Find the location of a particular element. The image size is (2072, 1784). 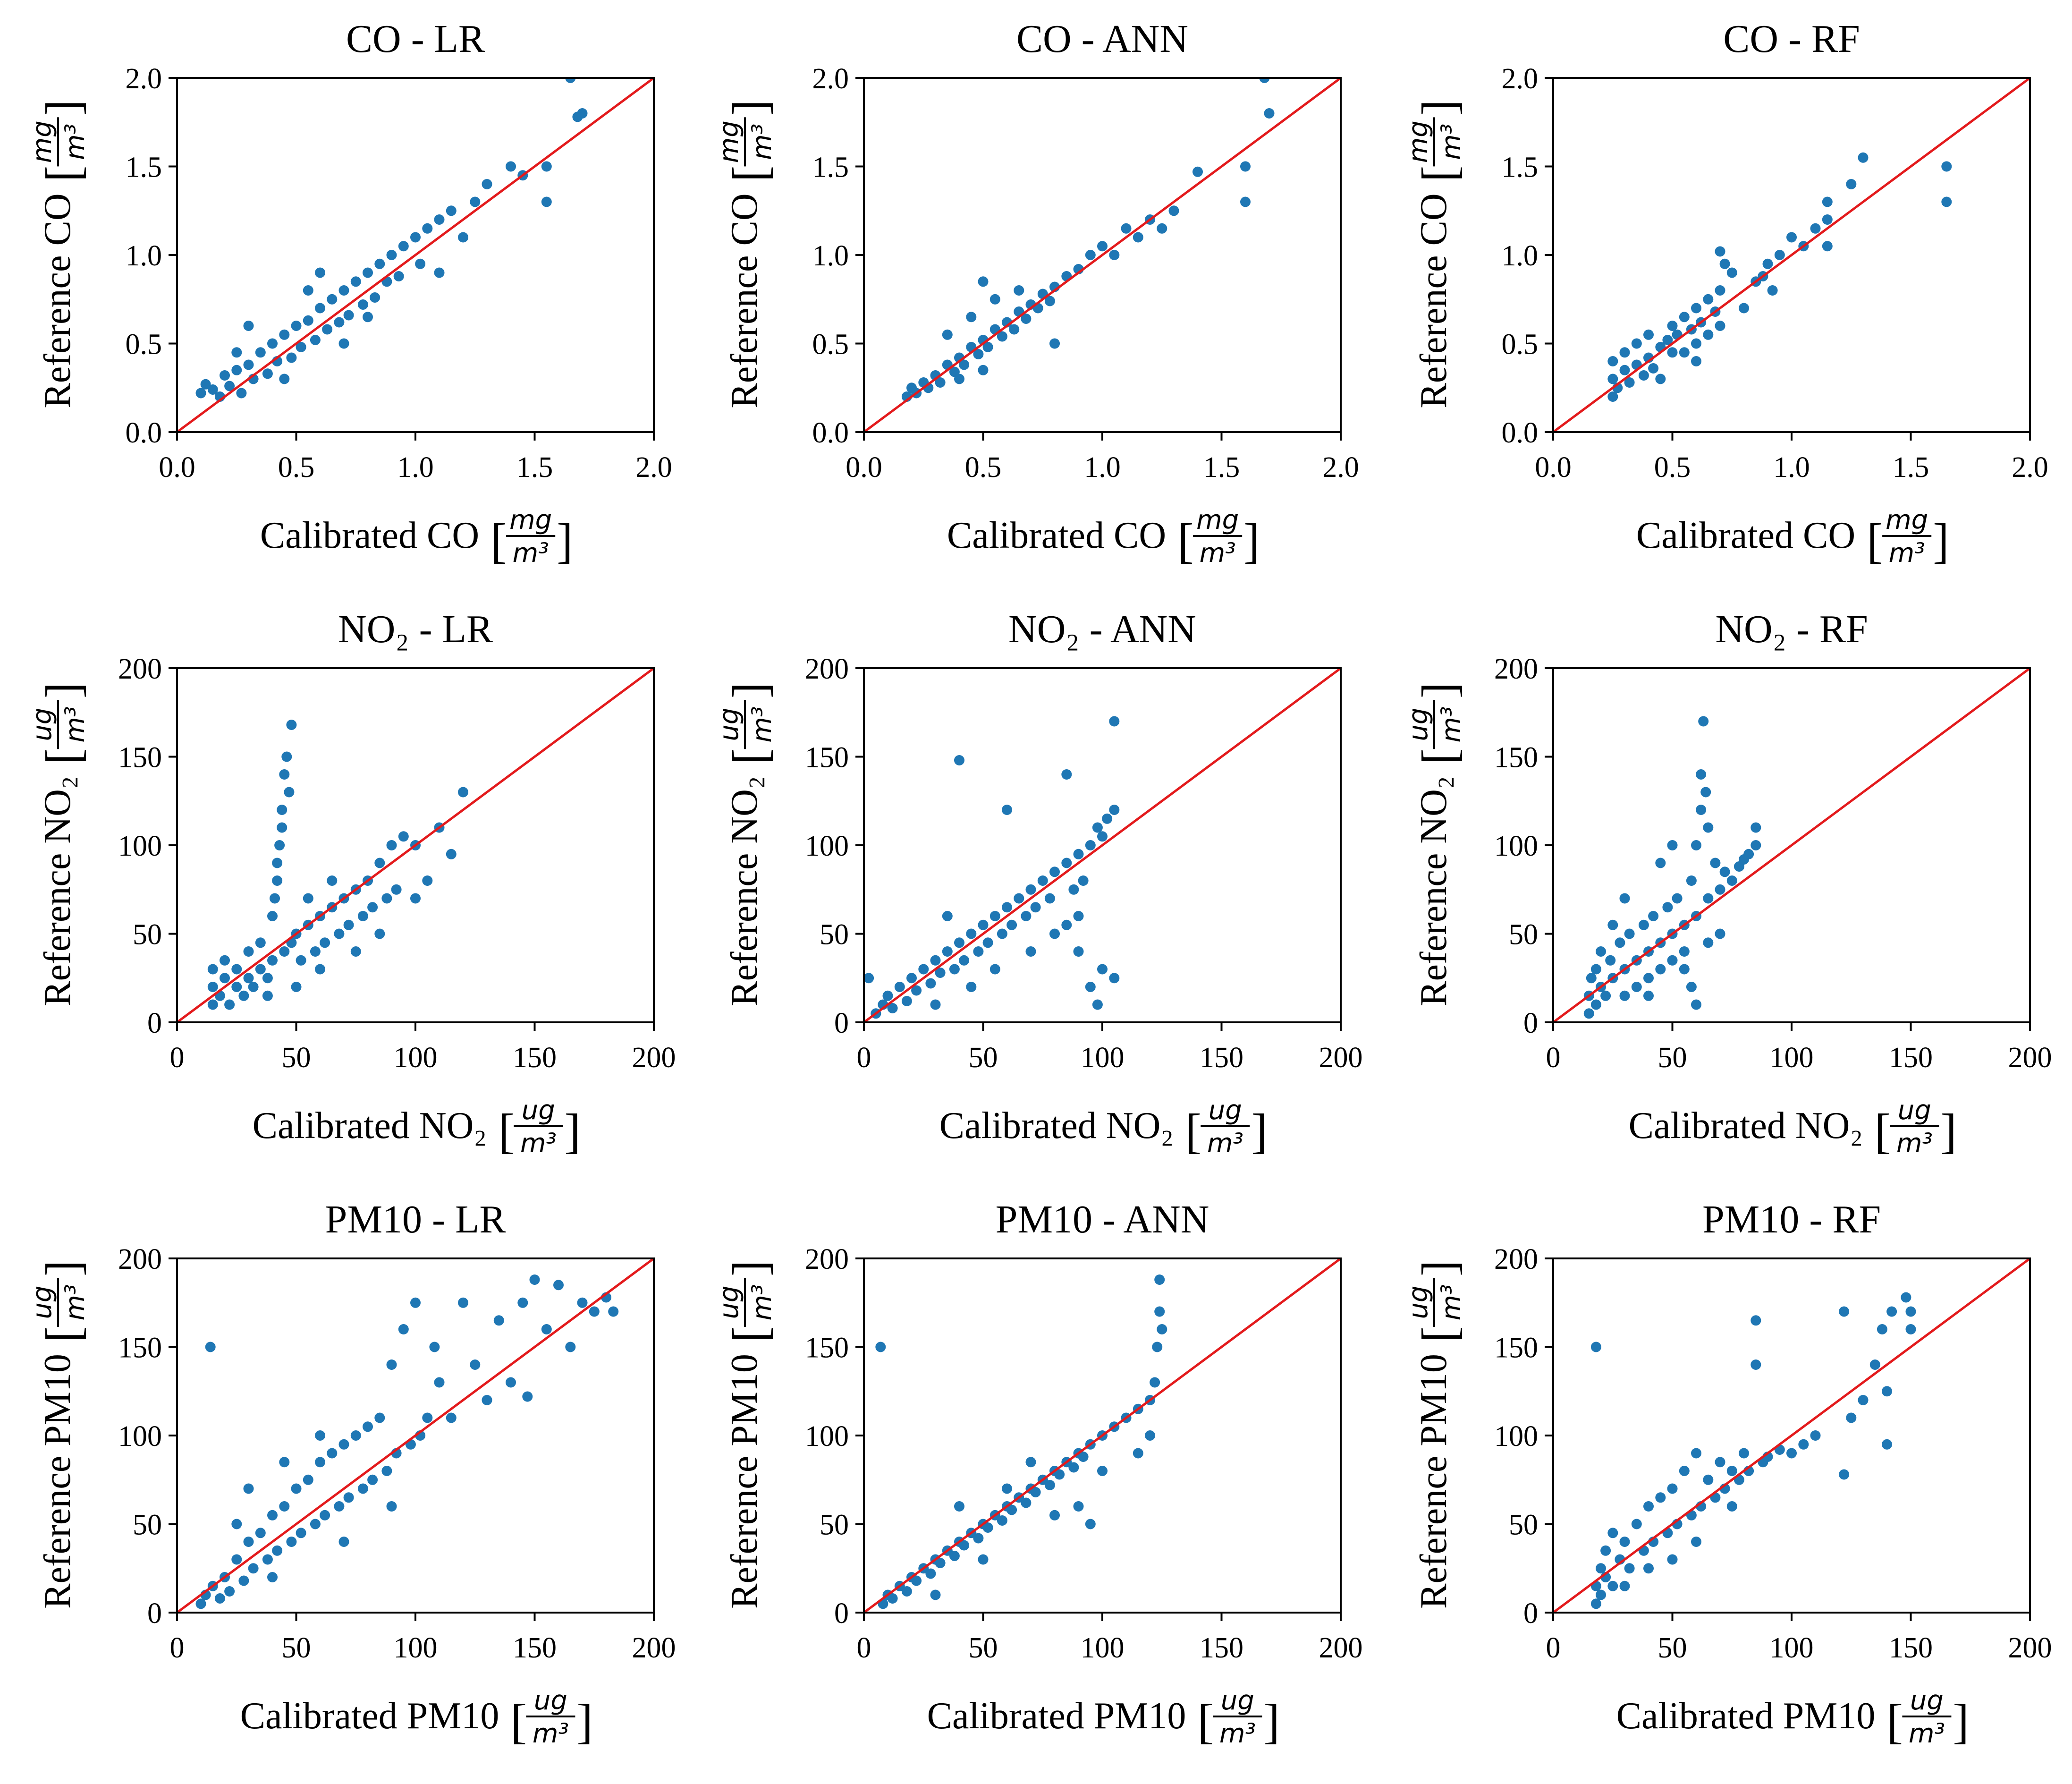

y-axis-label: Reference NO₂ [ug m³] is located at coordinates (1435, 844).